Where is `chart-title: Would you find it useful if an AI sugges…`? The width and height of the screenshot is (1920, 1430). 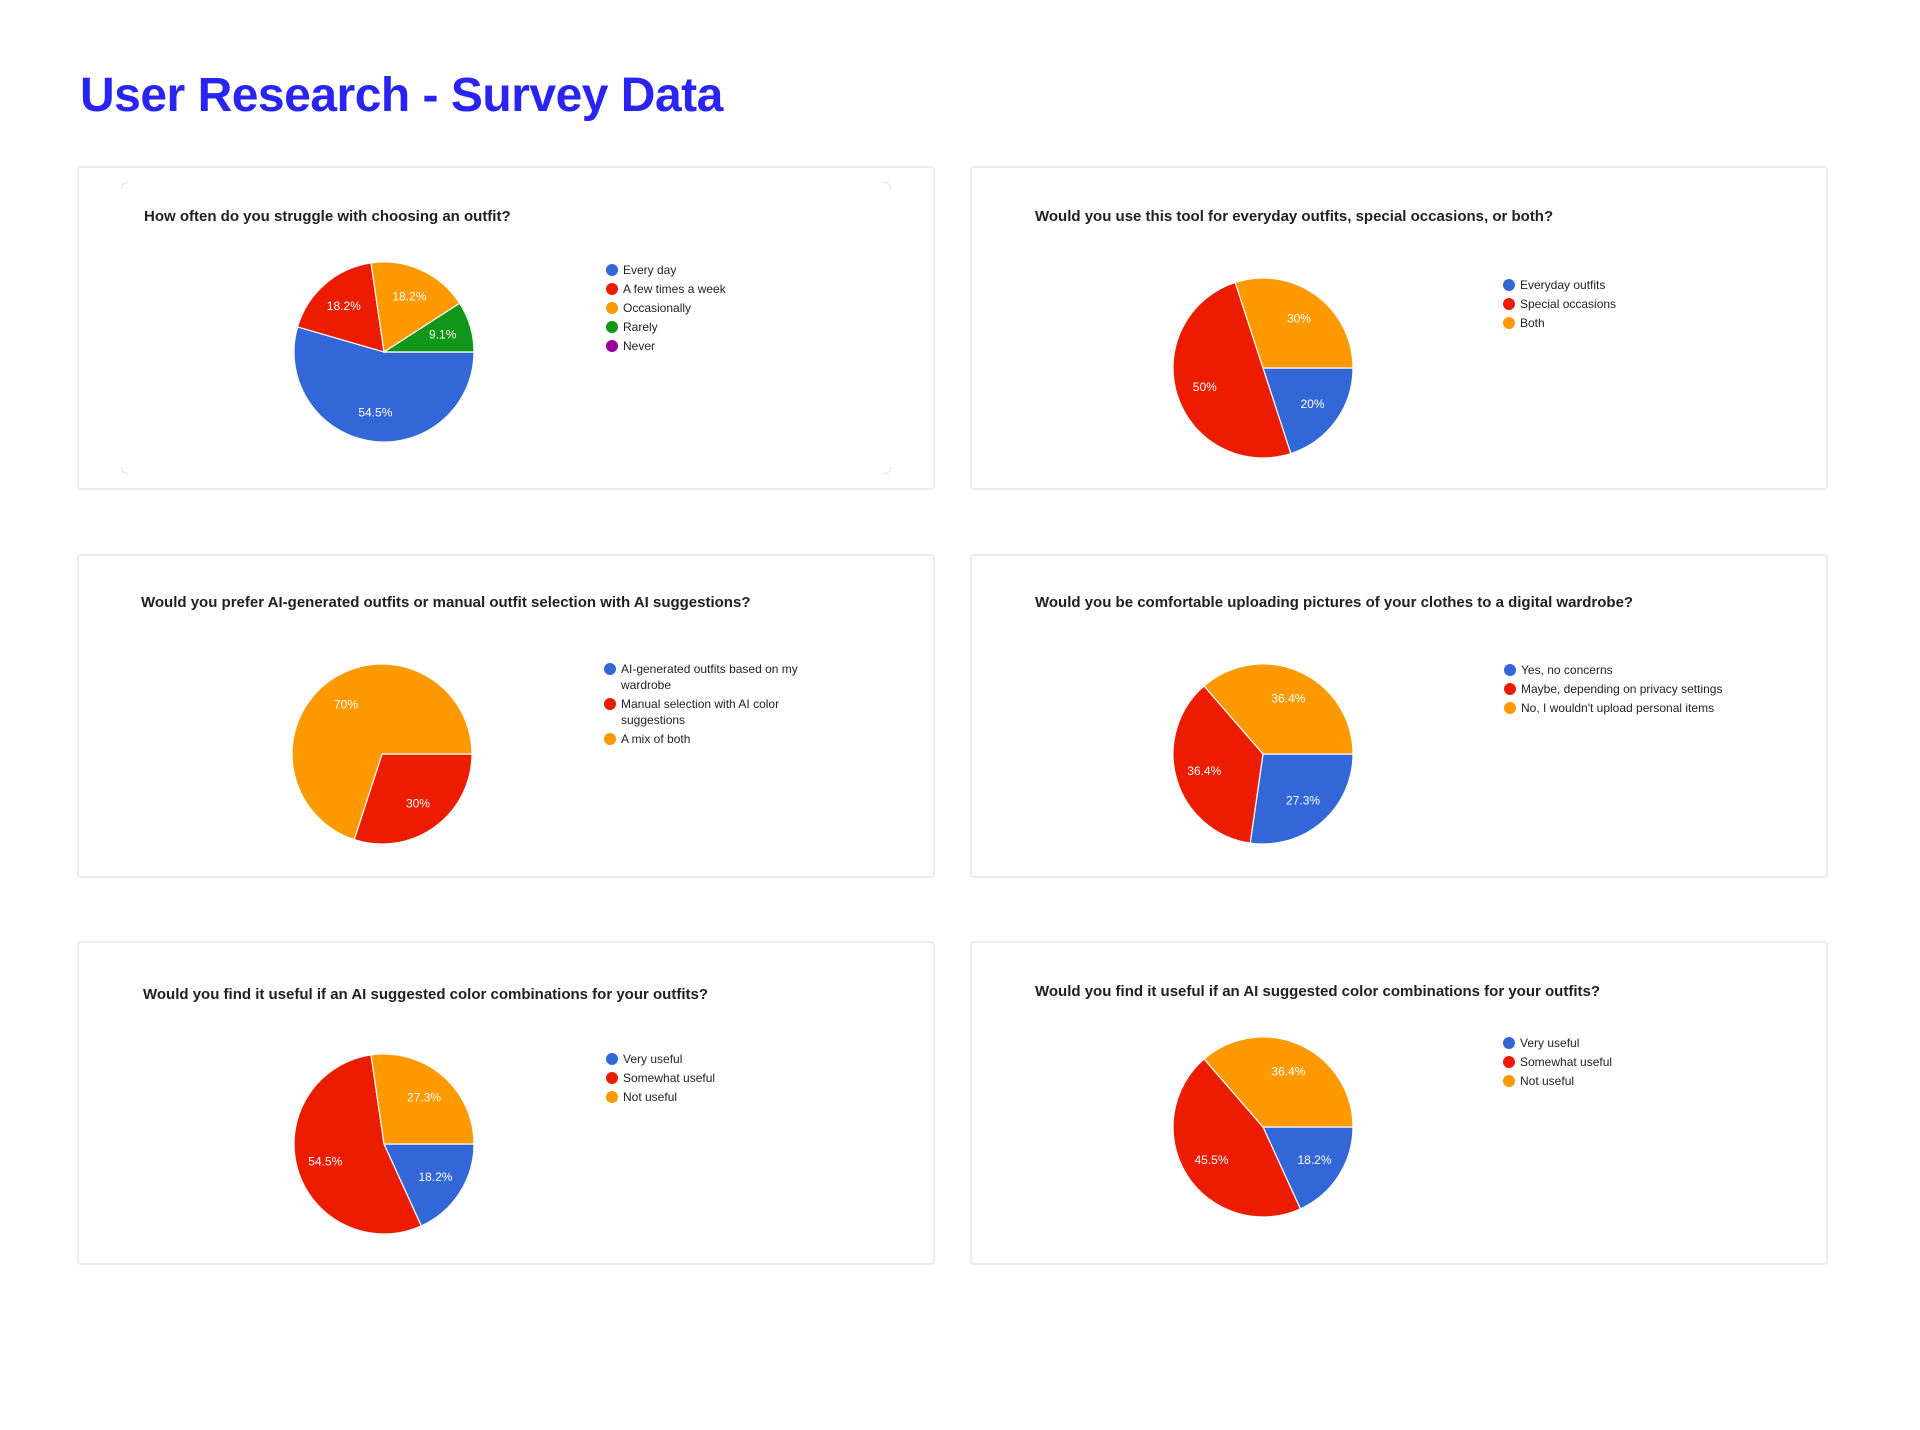 chart-title: Would you find it useful if an AI sugges… is located at coordinates (425, 994).